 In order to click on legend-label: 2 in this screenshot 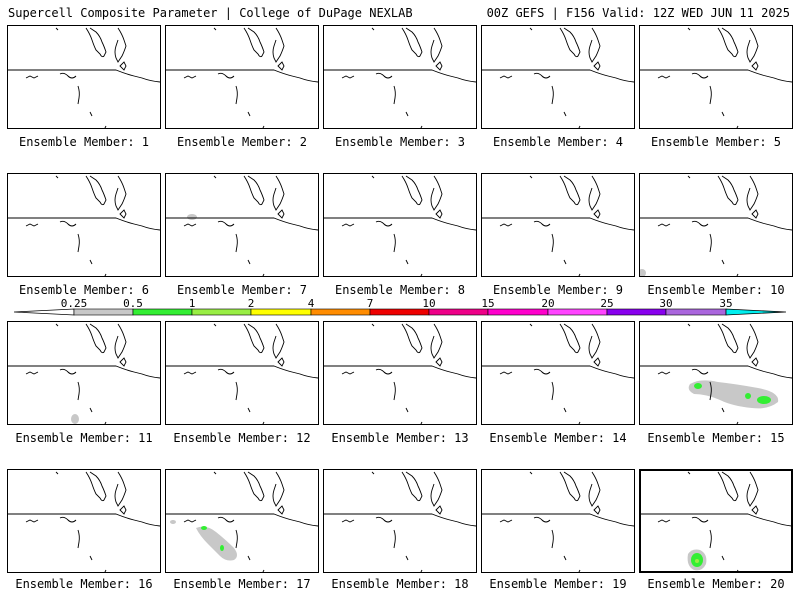, I will do `click(251, 303)`.